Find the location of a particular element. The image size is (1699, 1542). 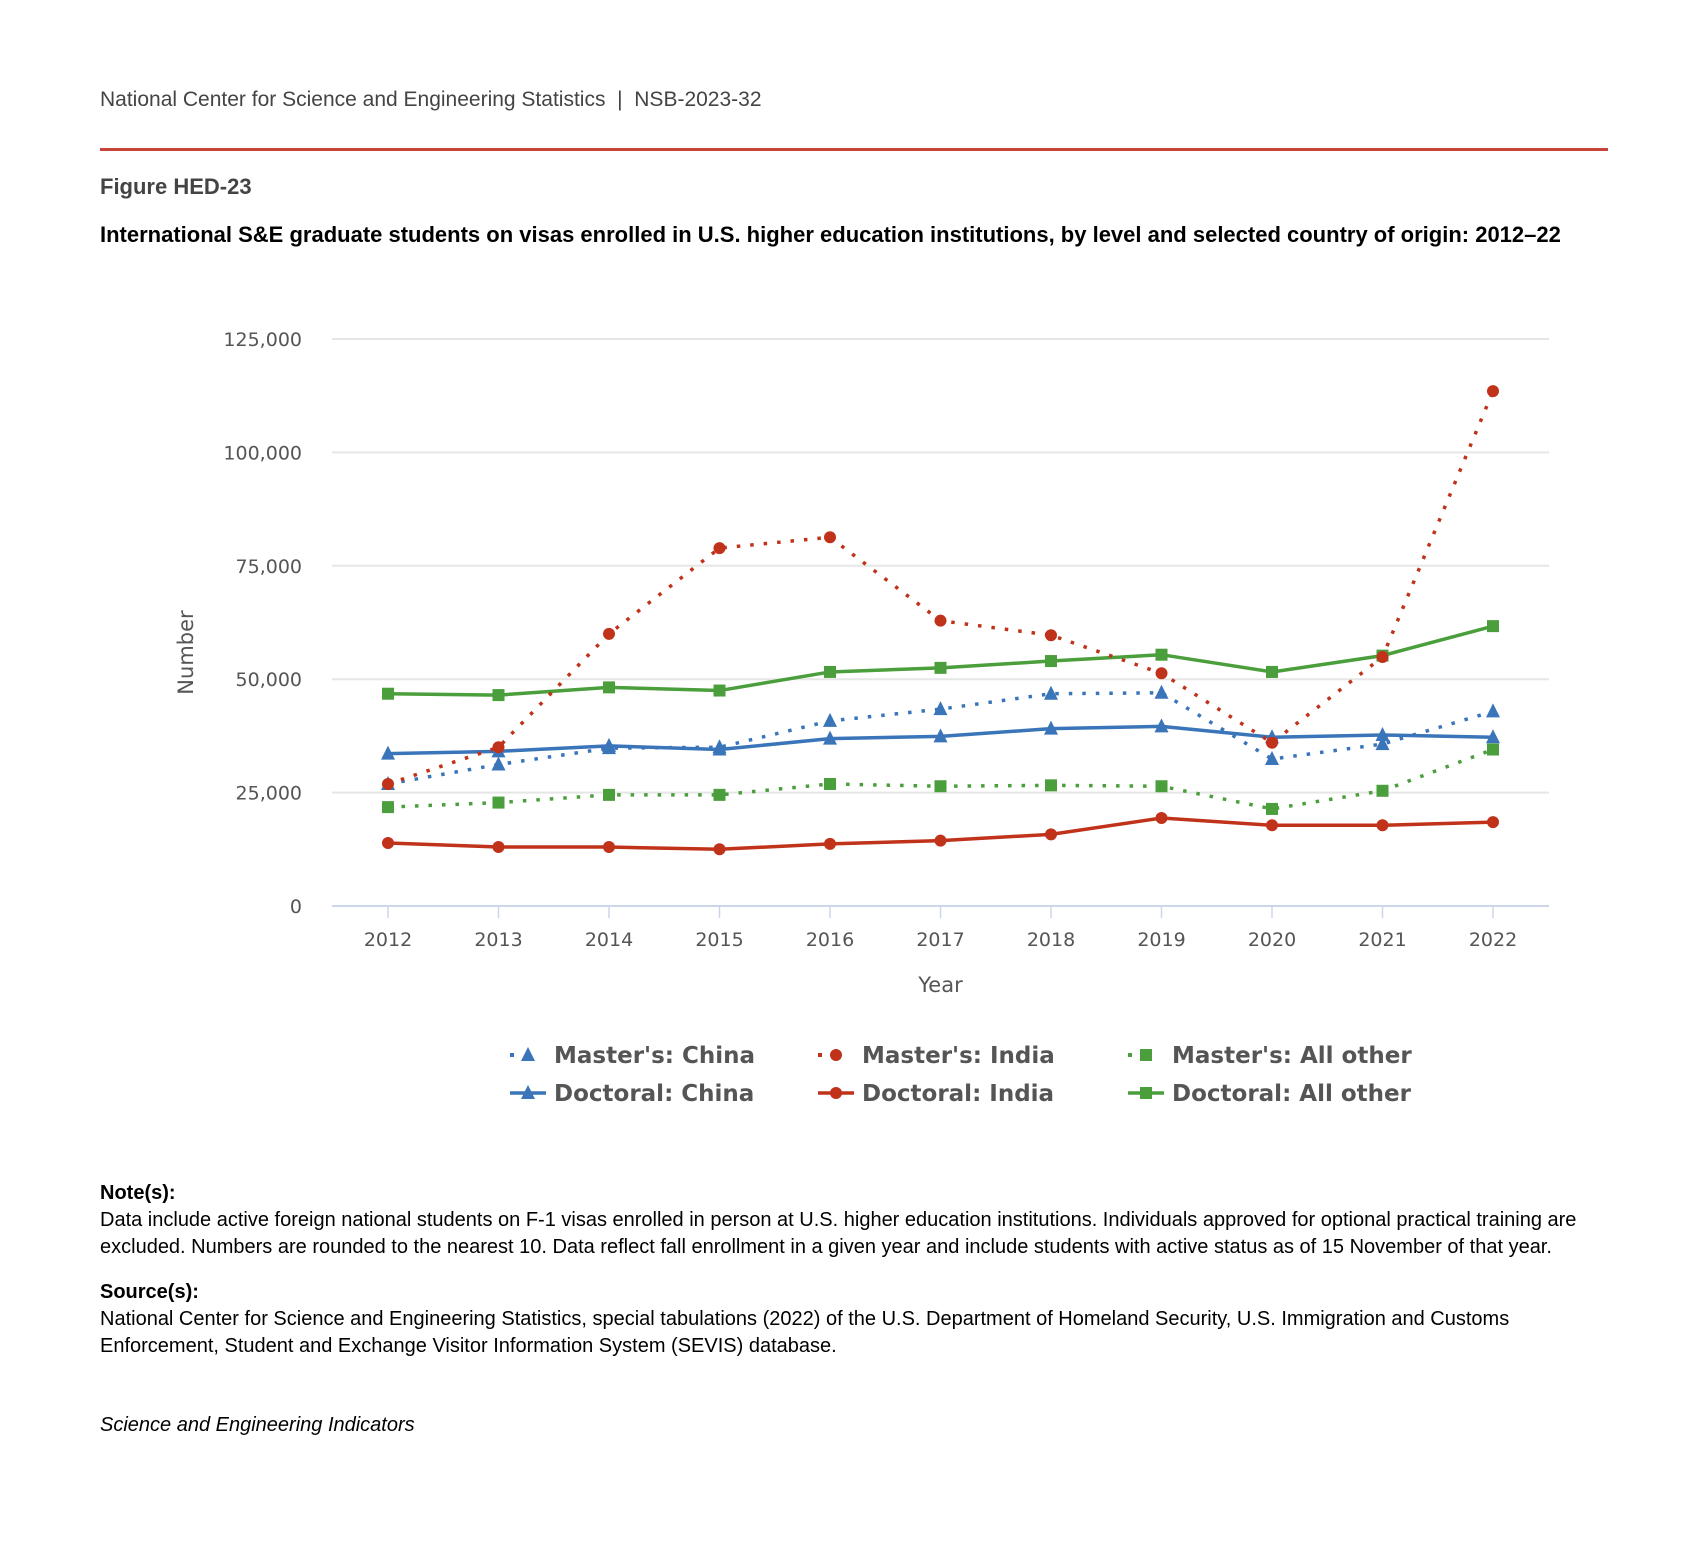

legend-marker-master-s-india is located at coordinates (836, 1055).